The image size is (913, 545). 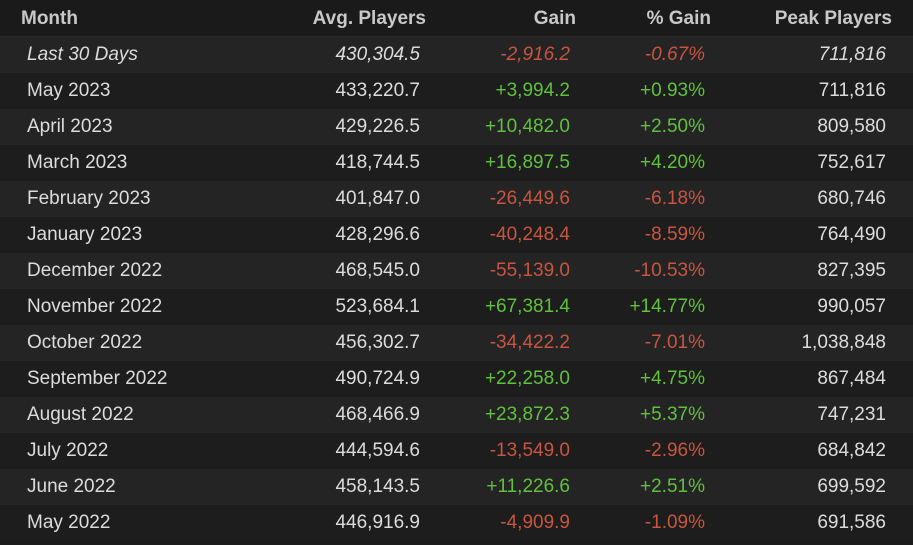 I want to click on table-row: May 2022 446,916.9 -4,909.9 -1.09% 691,586, so click(x=456, y=523).